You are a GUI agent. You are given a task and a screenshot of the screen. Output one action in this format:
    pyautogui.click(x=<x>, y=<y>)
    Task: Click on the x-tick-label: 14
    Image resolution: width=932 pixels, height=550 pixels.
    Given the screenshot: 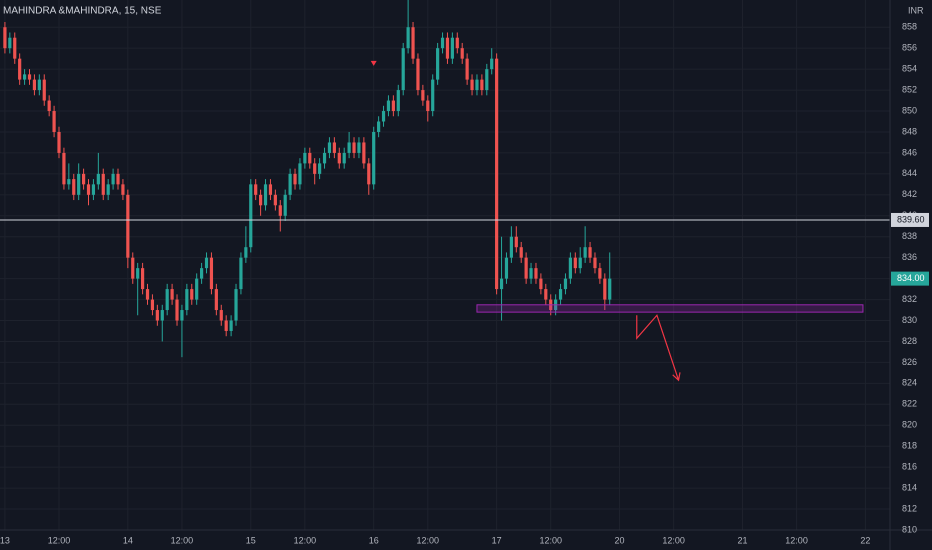 What is the action you would take?
    pyautogui.click(x=128, y=540)
    